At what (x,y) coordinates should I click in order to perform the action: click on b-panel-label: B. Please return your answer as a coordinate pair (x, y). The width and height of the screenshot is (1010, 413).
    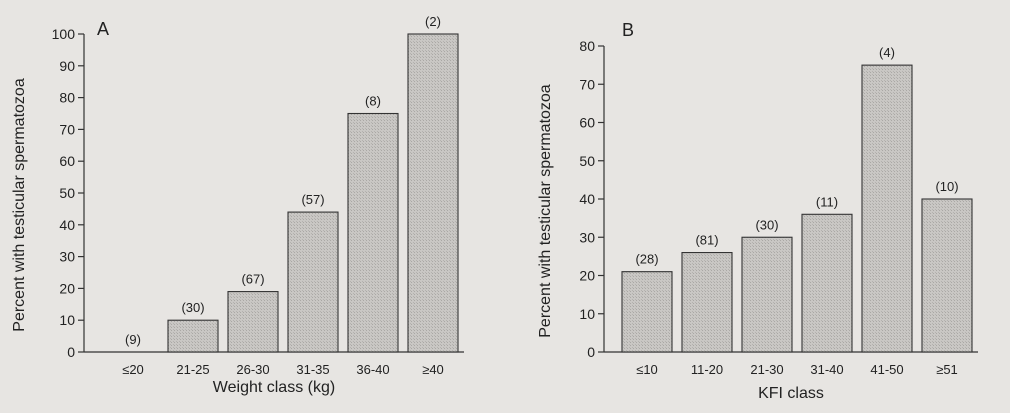
    Looking at the image, I should click on (628, 30).